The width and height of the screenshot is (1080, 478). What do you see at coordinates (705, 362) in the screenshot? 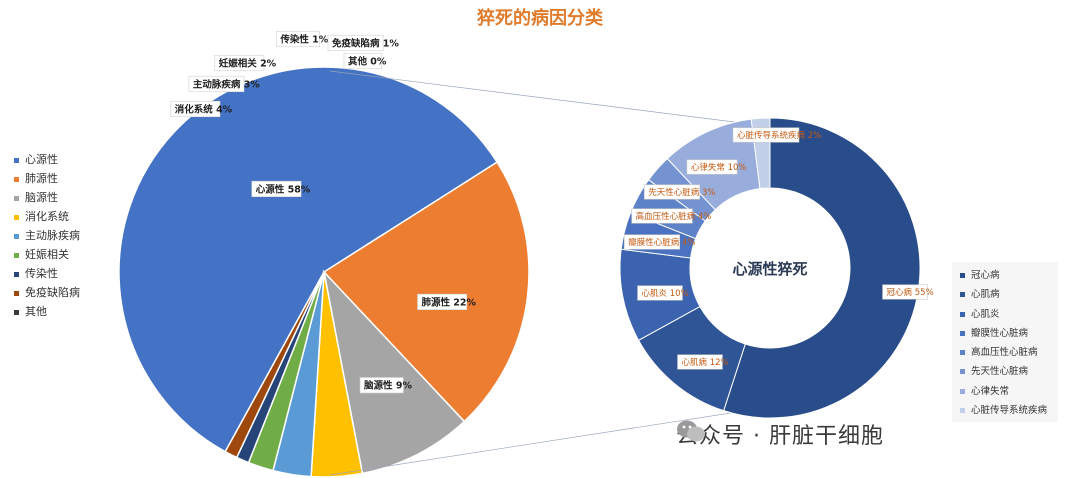
I see `svg-text: 心肌病 12%` at bounding box center [705, 362].